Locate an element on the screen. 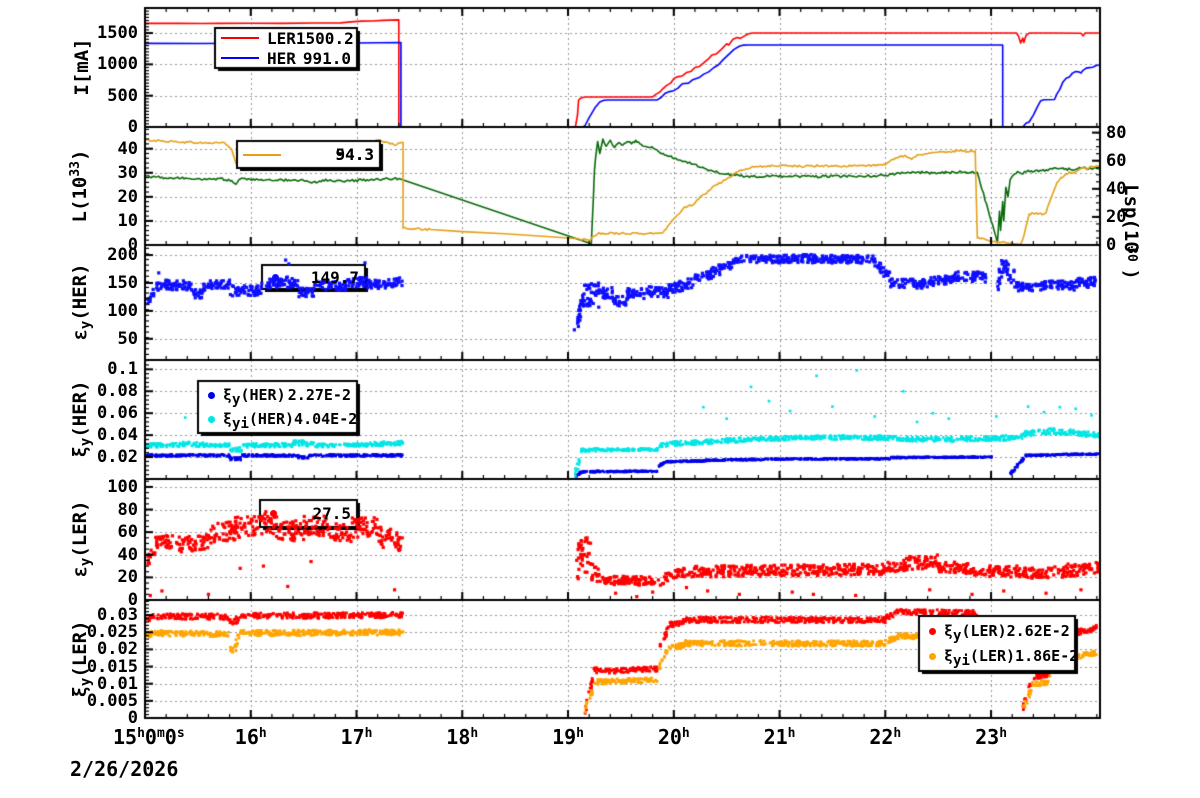 The height and width of the screenshot is (798, 1200). y-tick-label: 1000 is located at coordinates (117, 64).